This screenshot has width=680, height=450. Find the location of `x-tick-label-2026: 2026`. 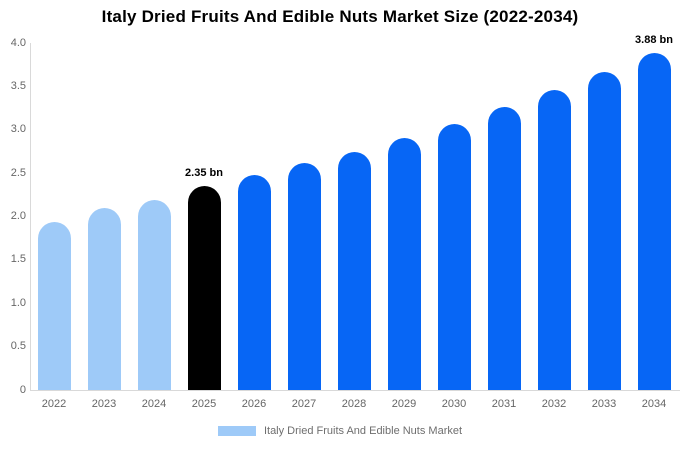

x-tick-label-2026: 2026 is located at coordinates (254, 404).